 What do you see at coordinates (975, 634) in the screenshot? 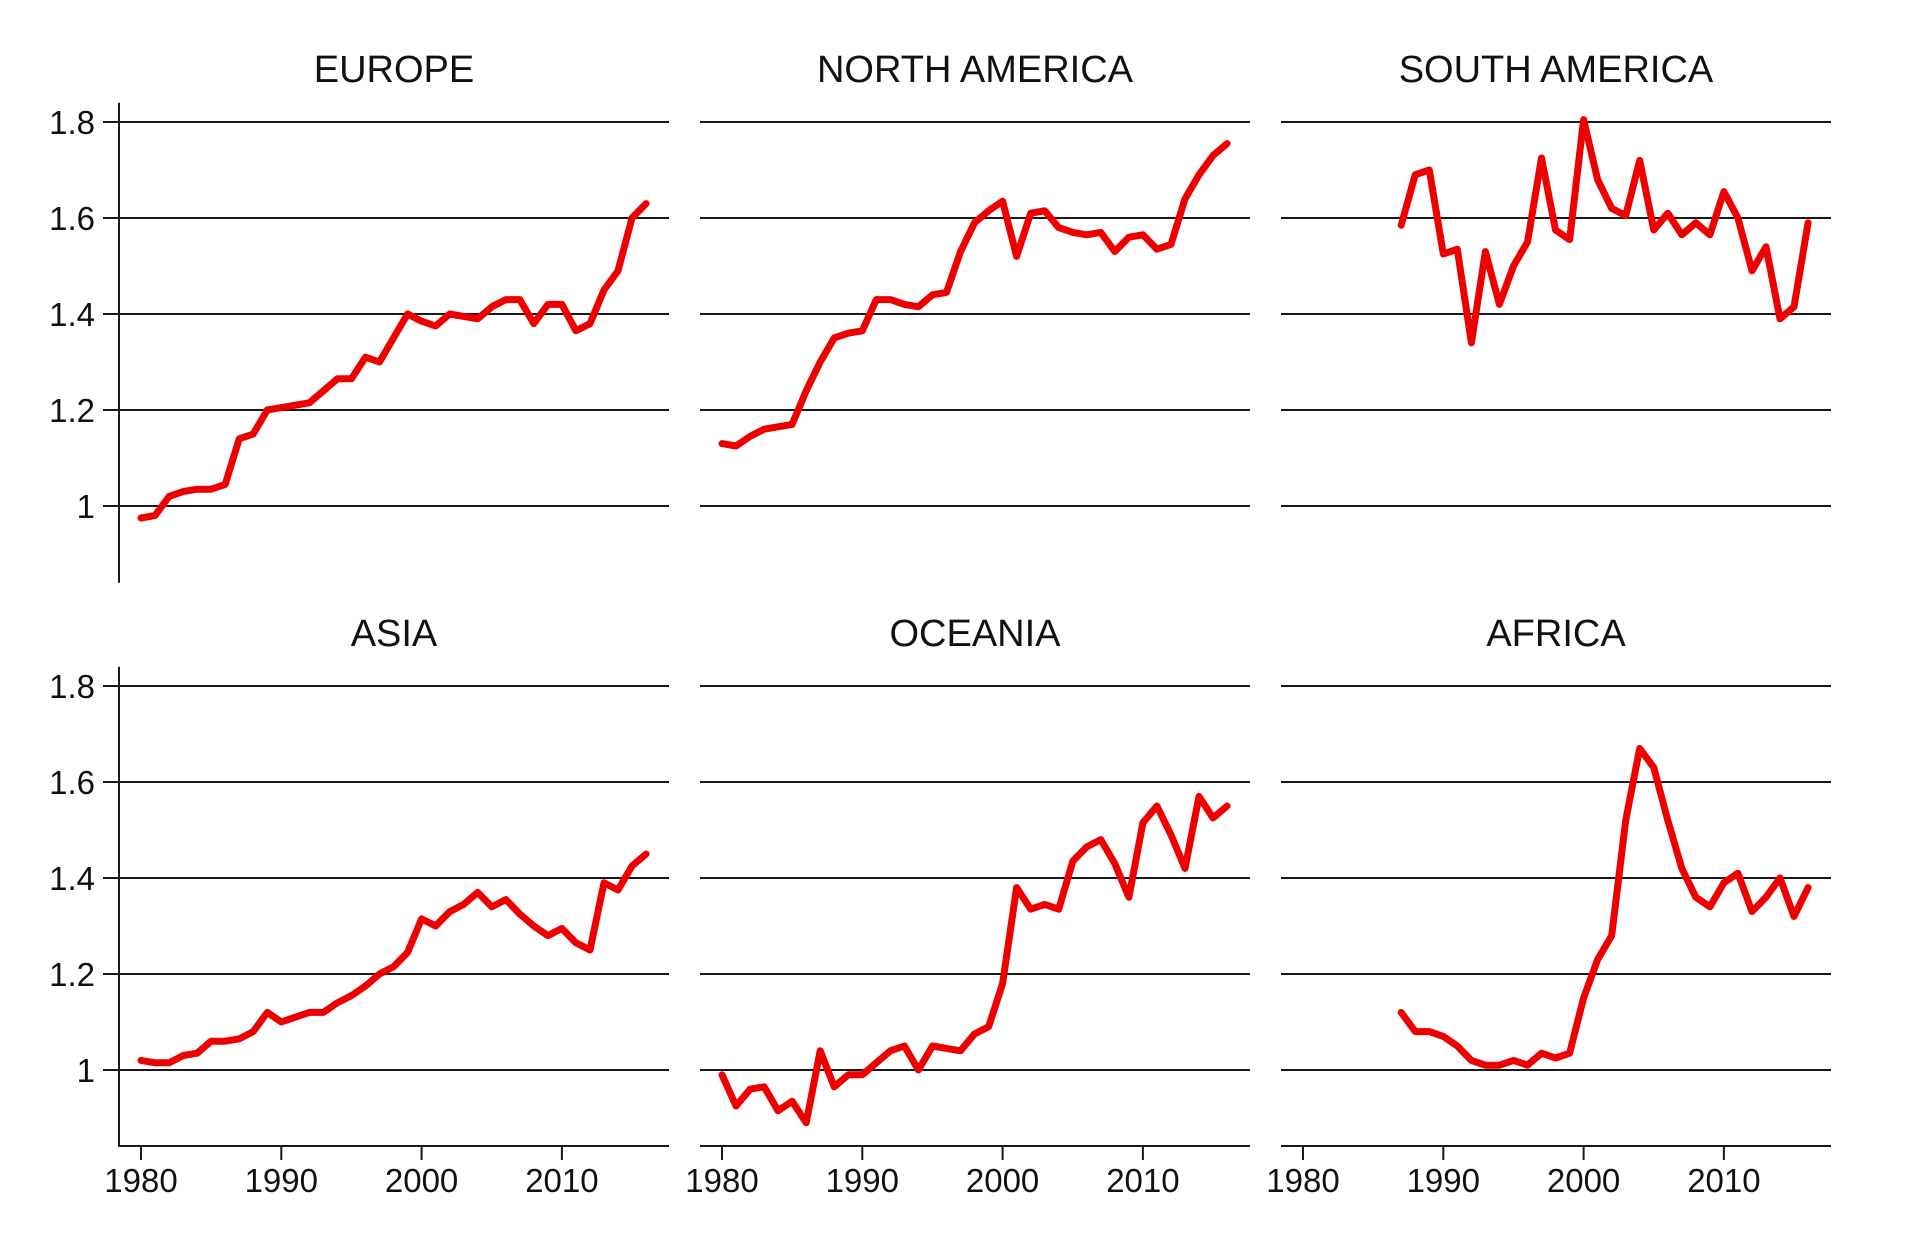
I see `panel-title: OCEANIA` at bounding box center [975, 634].